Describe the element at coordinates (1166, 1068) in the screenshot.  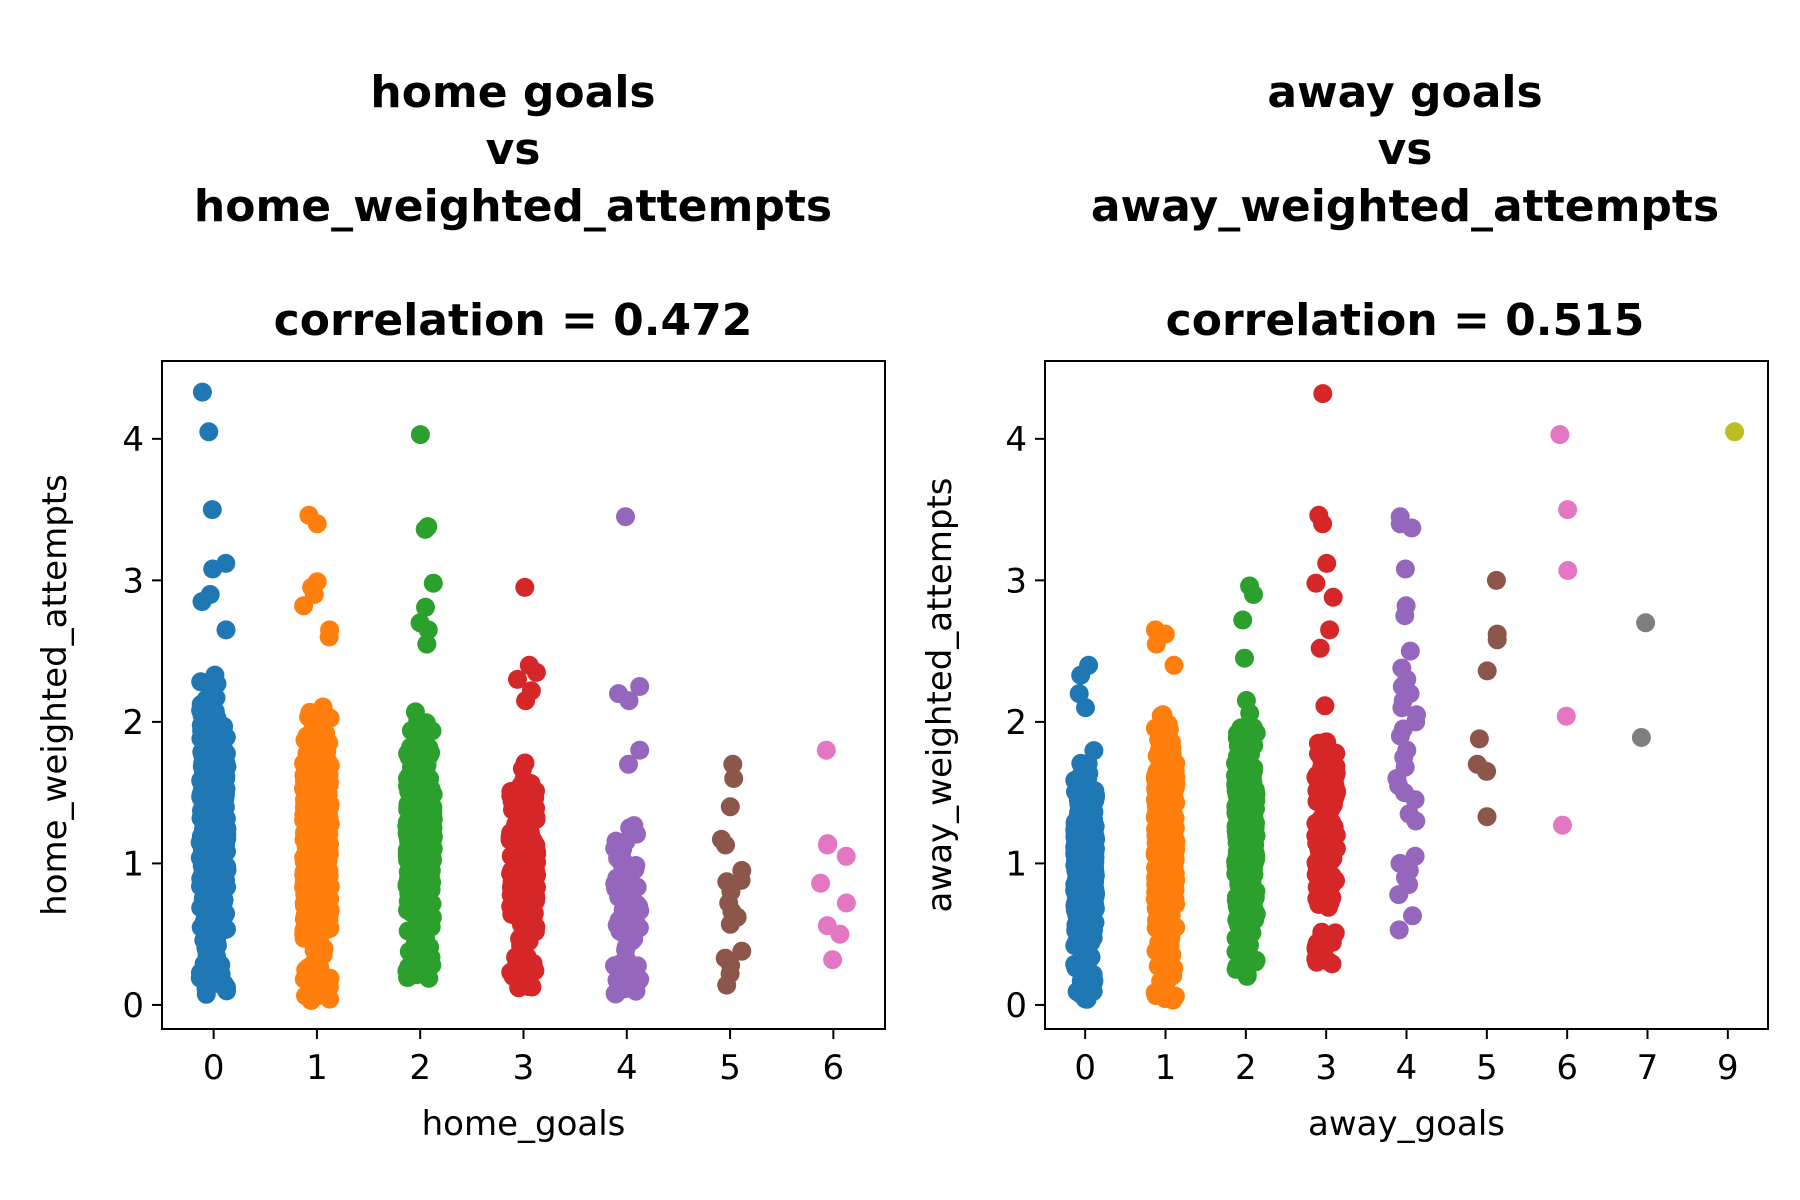
I see `x-tick-label: 1` at that location.